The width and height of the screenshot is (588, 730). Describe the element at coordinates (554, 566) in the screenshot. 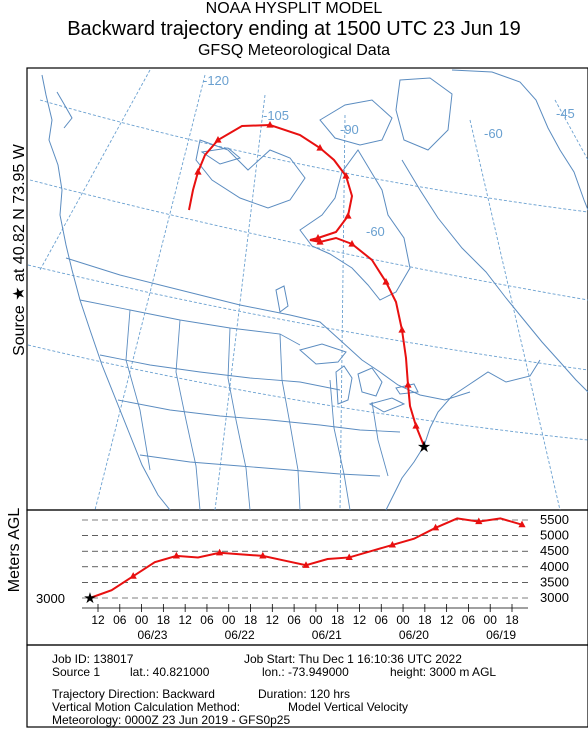

I see `height-tick-label: 4000` at that location.